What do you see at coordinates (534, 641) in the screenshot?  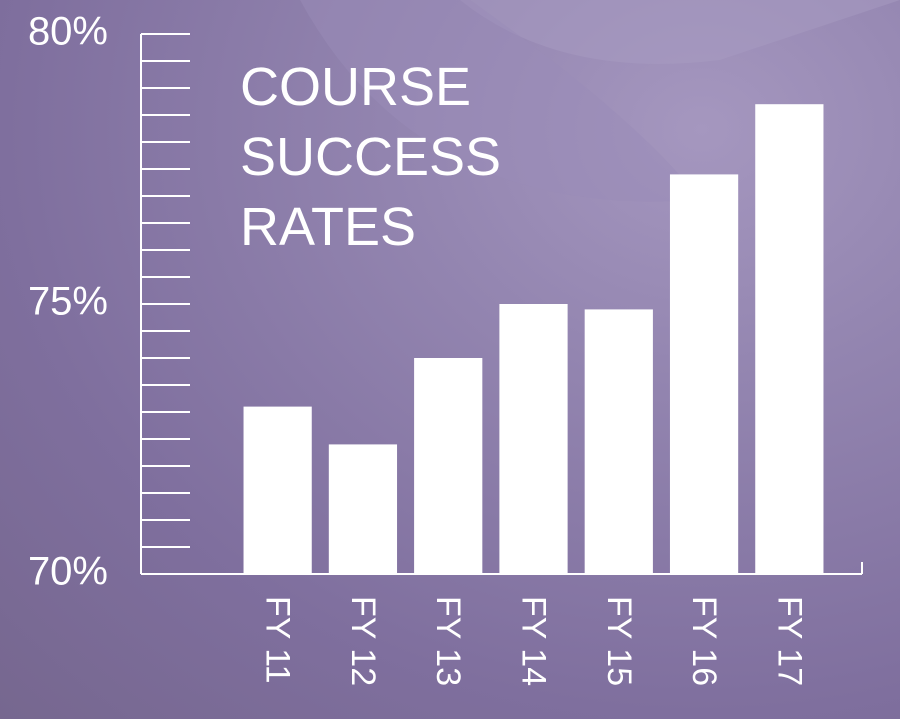 I see `x-tick-label: FY 14` at bounding box center [534, 641].